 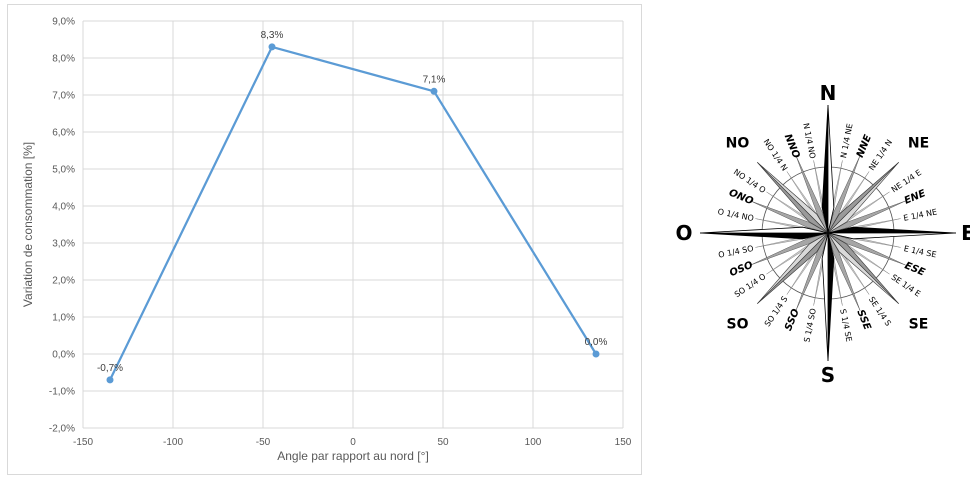 I want to click on x-tick-label: -100, so click(x=173, y=442).